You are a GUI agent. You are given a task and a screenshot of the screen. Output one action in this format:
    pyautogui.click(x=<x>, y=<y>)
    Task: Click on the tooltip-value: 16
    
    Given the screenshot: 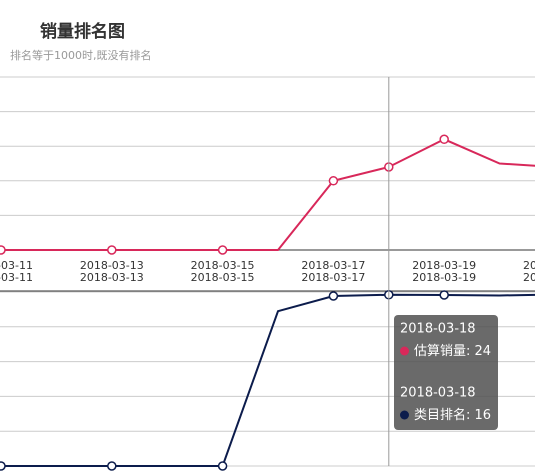 What is the action you would take?
    pyautogui.click(x=483, y=415)
    